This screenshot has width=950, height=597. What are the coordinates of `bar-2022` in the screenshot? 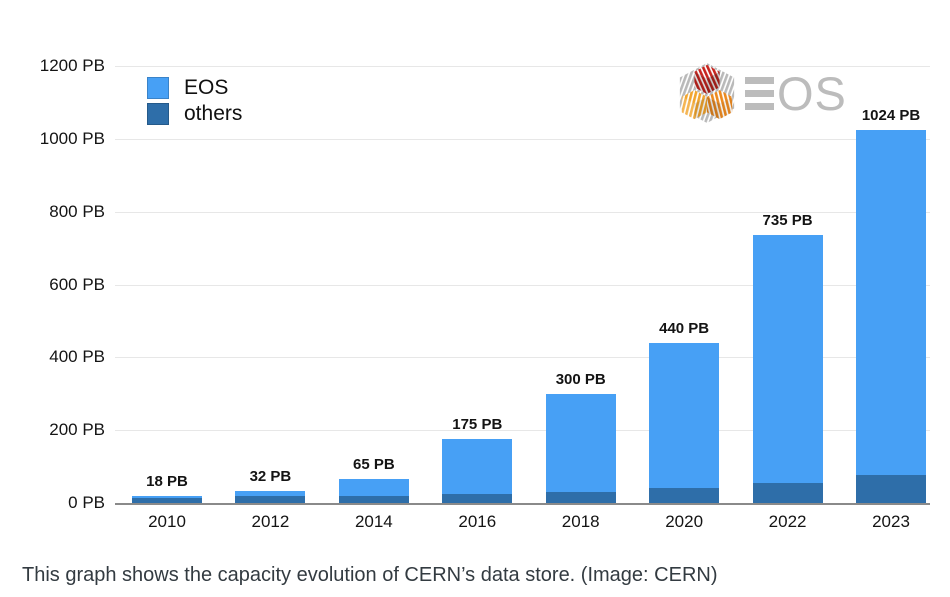 It's located at (787, 369).